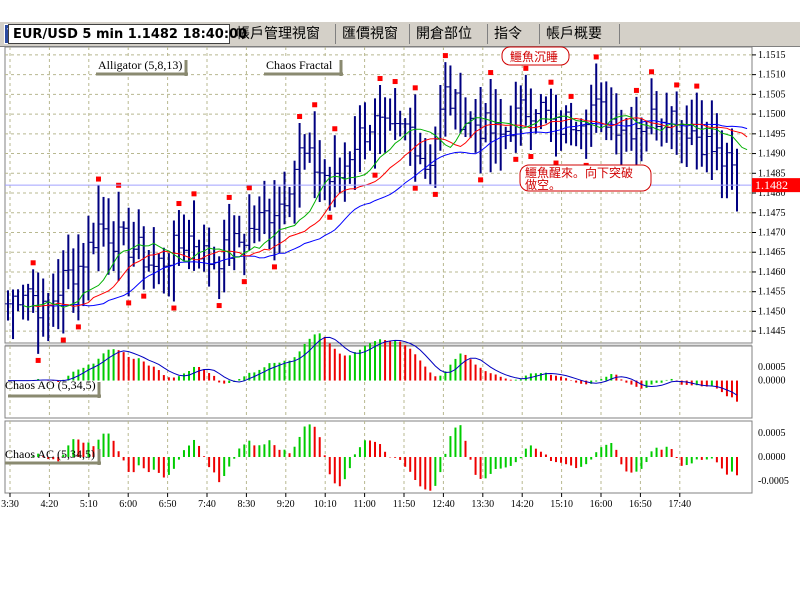  I want to click on price-tick-label: 1.1460, so click(772, 272).